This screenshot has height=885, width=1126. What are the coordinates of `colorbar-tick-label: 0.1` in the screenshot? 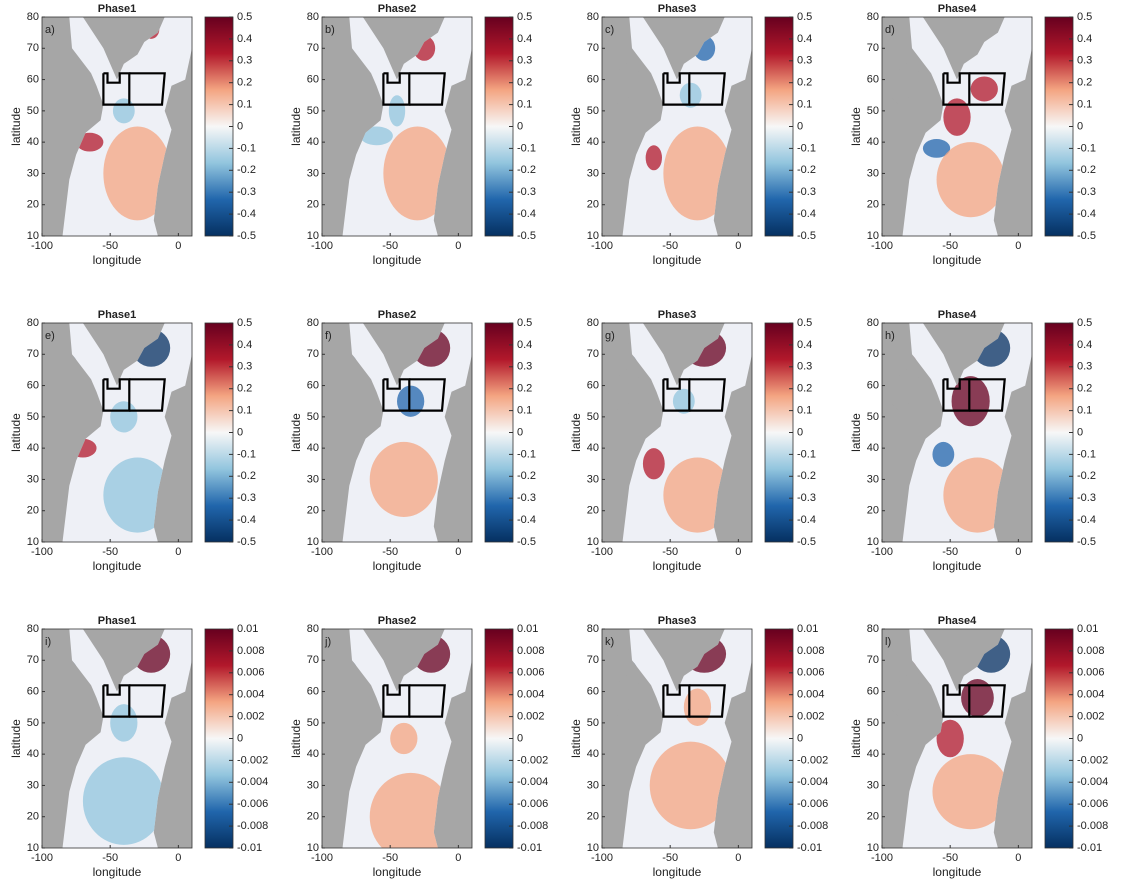 It's located at (244, 411).